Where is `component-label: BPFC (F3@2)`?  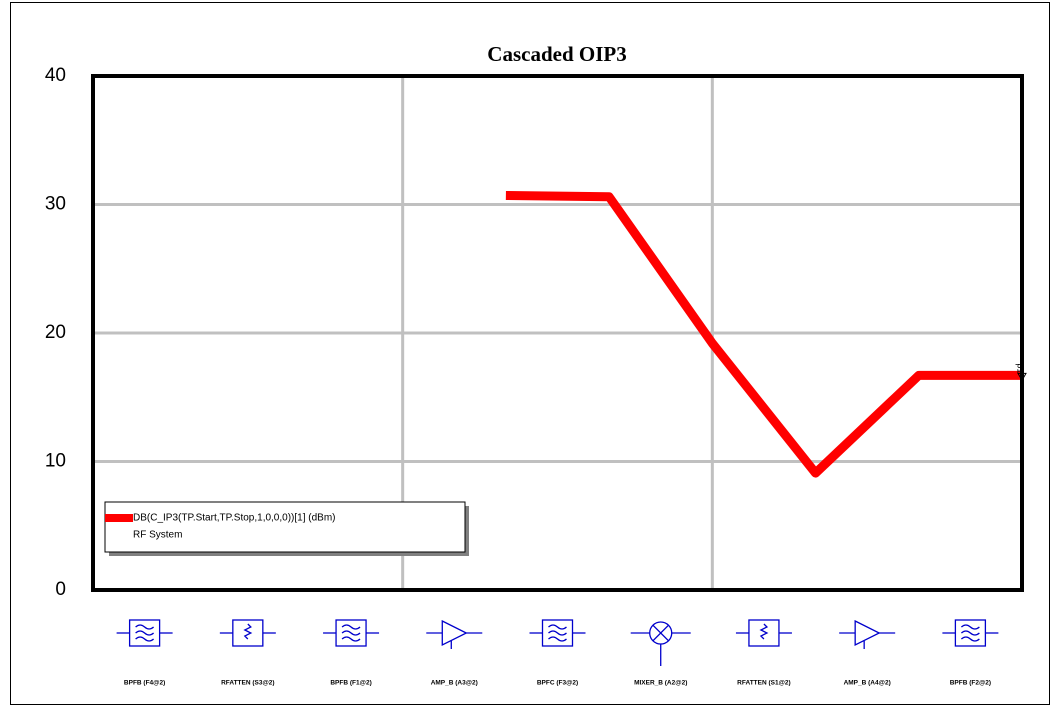
component-label: BPFC (F3@2) is located at coordinates (557, 683).